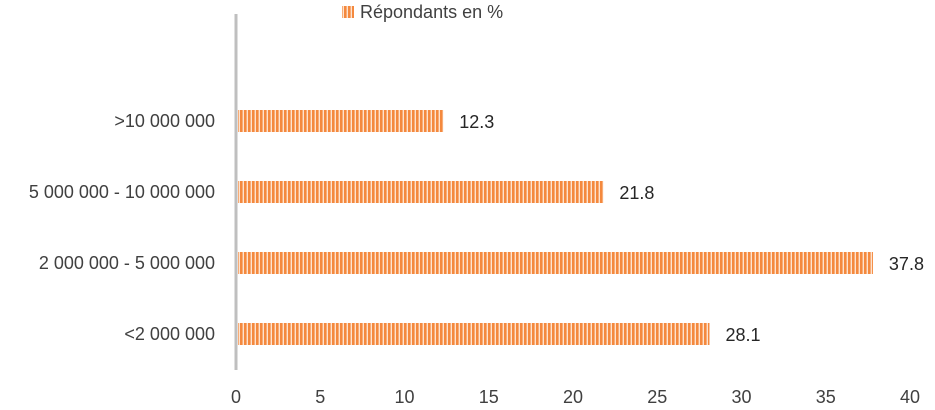 Image resolution: width=935 pixels, height=410 pixels. I want to click on category-label: 2 000 000 - 5 000 000, so click(127, 263).